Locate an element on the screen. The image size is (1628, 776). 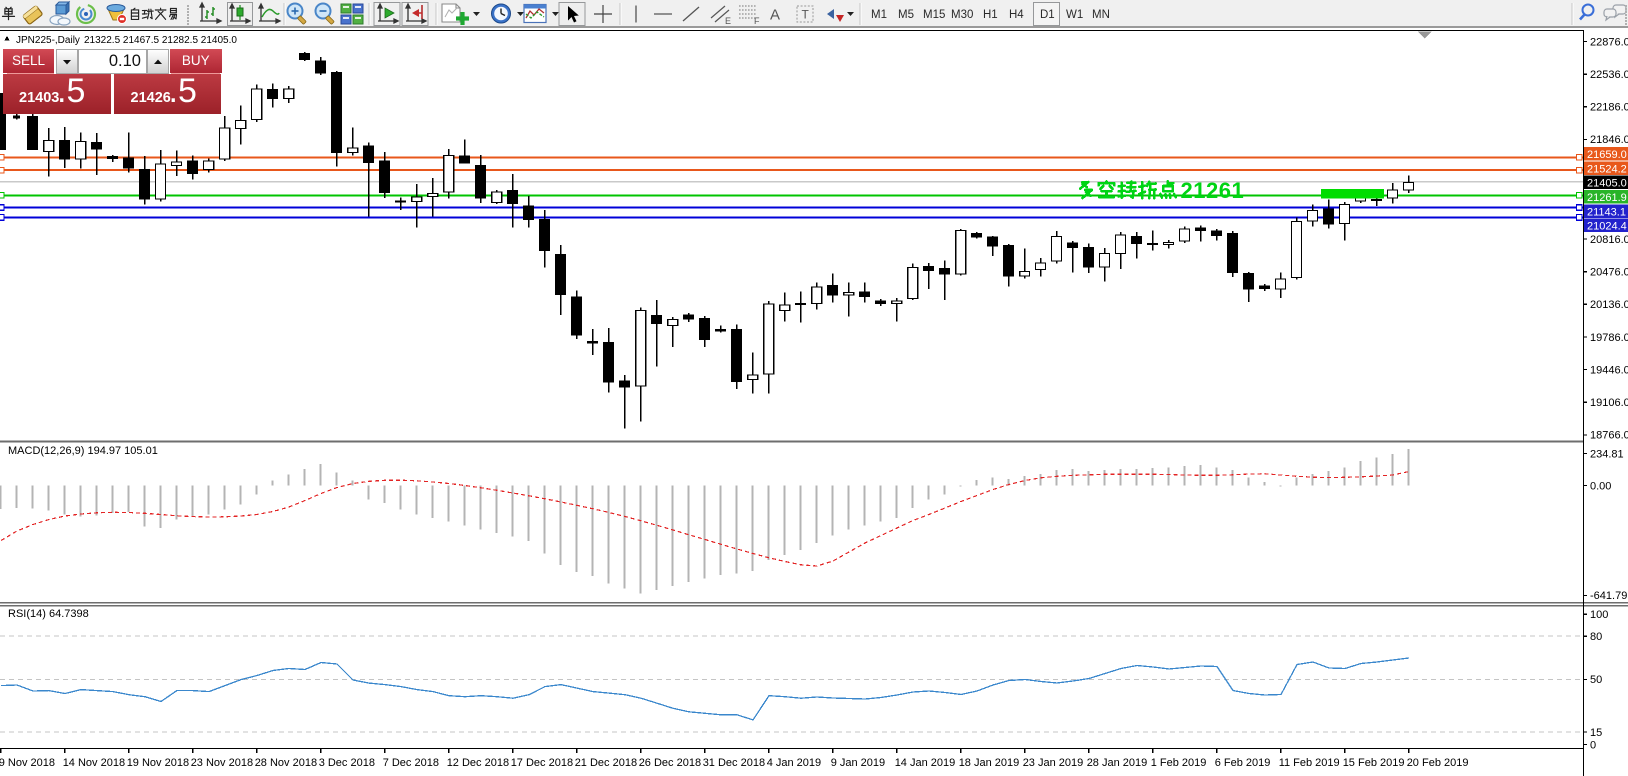
svg-text: T is located at coordinates (806, 15).